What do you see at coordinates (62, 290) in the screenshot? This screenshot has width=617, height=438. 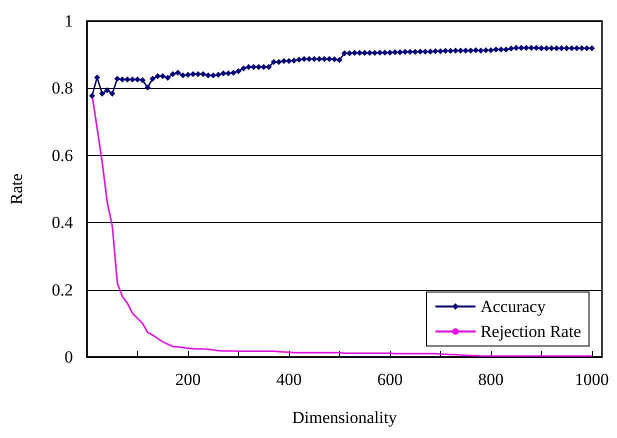 I see `y-tick-label: 0.2` at bounding box center [62, 290].